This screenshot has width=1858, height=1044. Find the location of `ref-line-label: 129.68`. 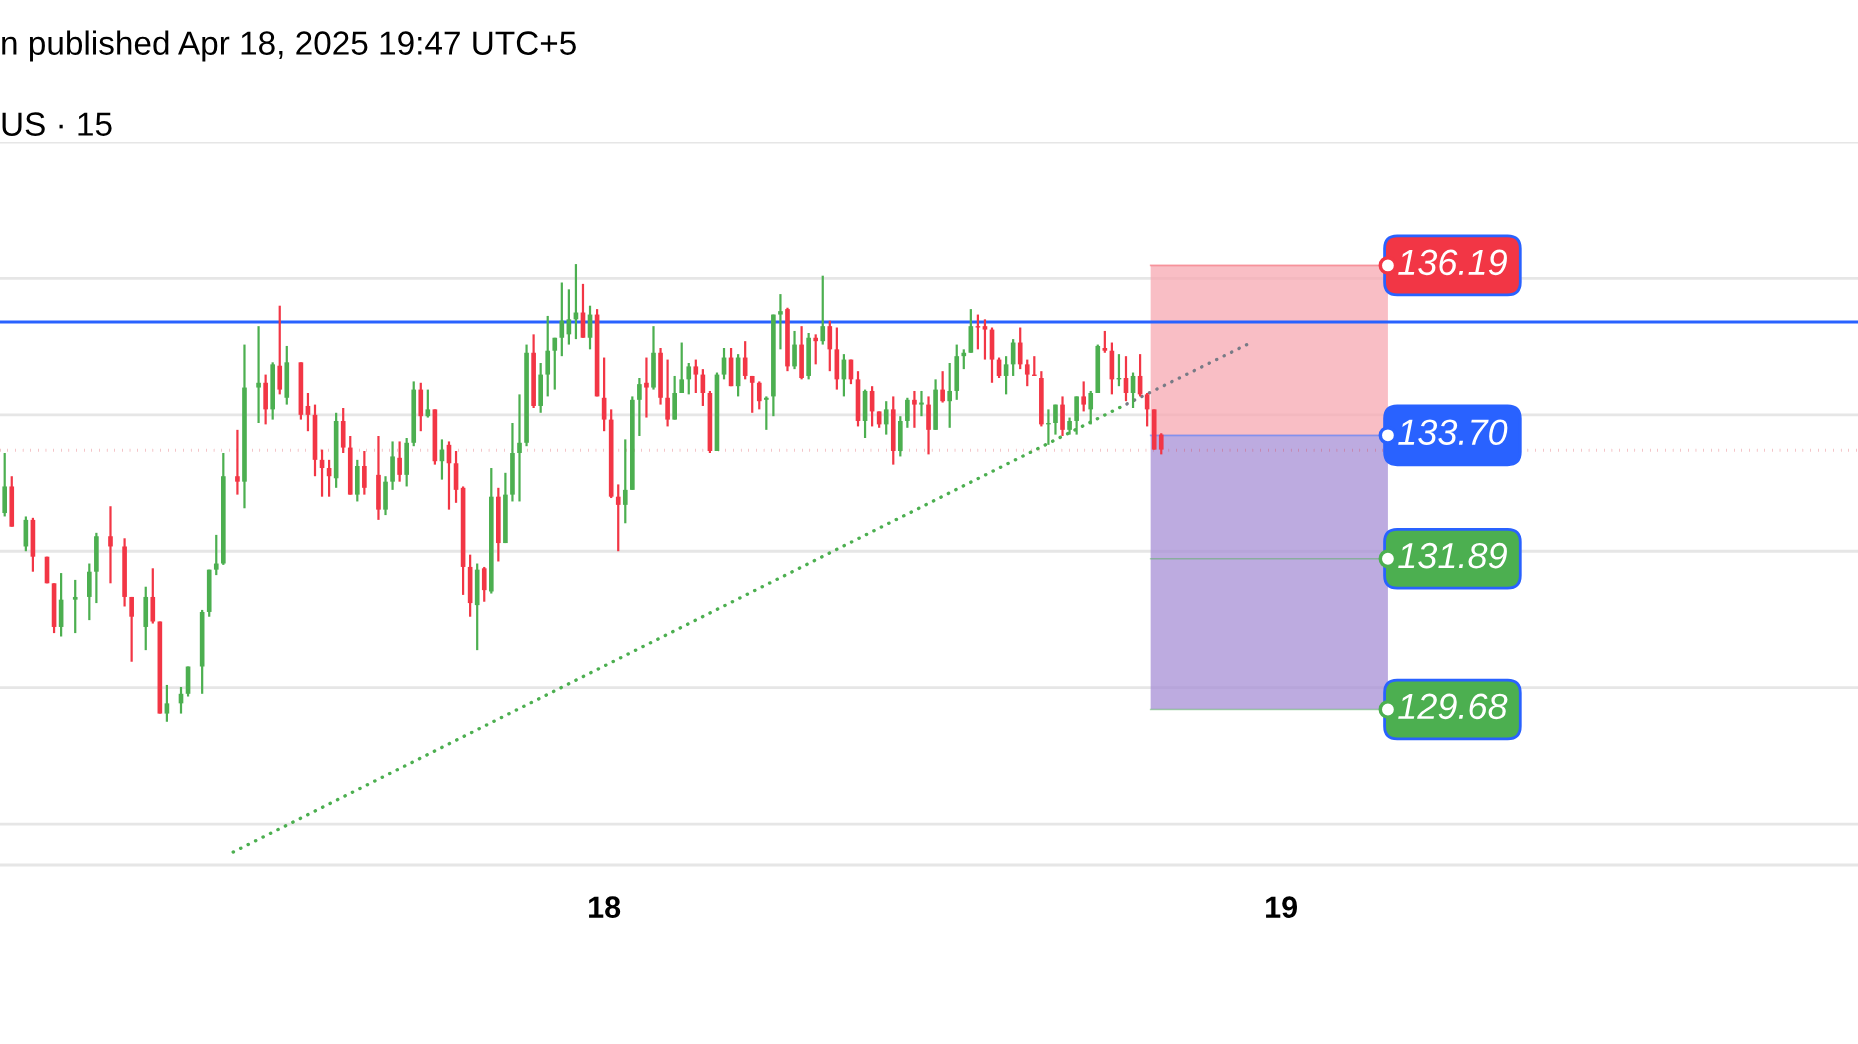

ref-line-label: 129.68 is located at coordinates (1453, 706).